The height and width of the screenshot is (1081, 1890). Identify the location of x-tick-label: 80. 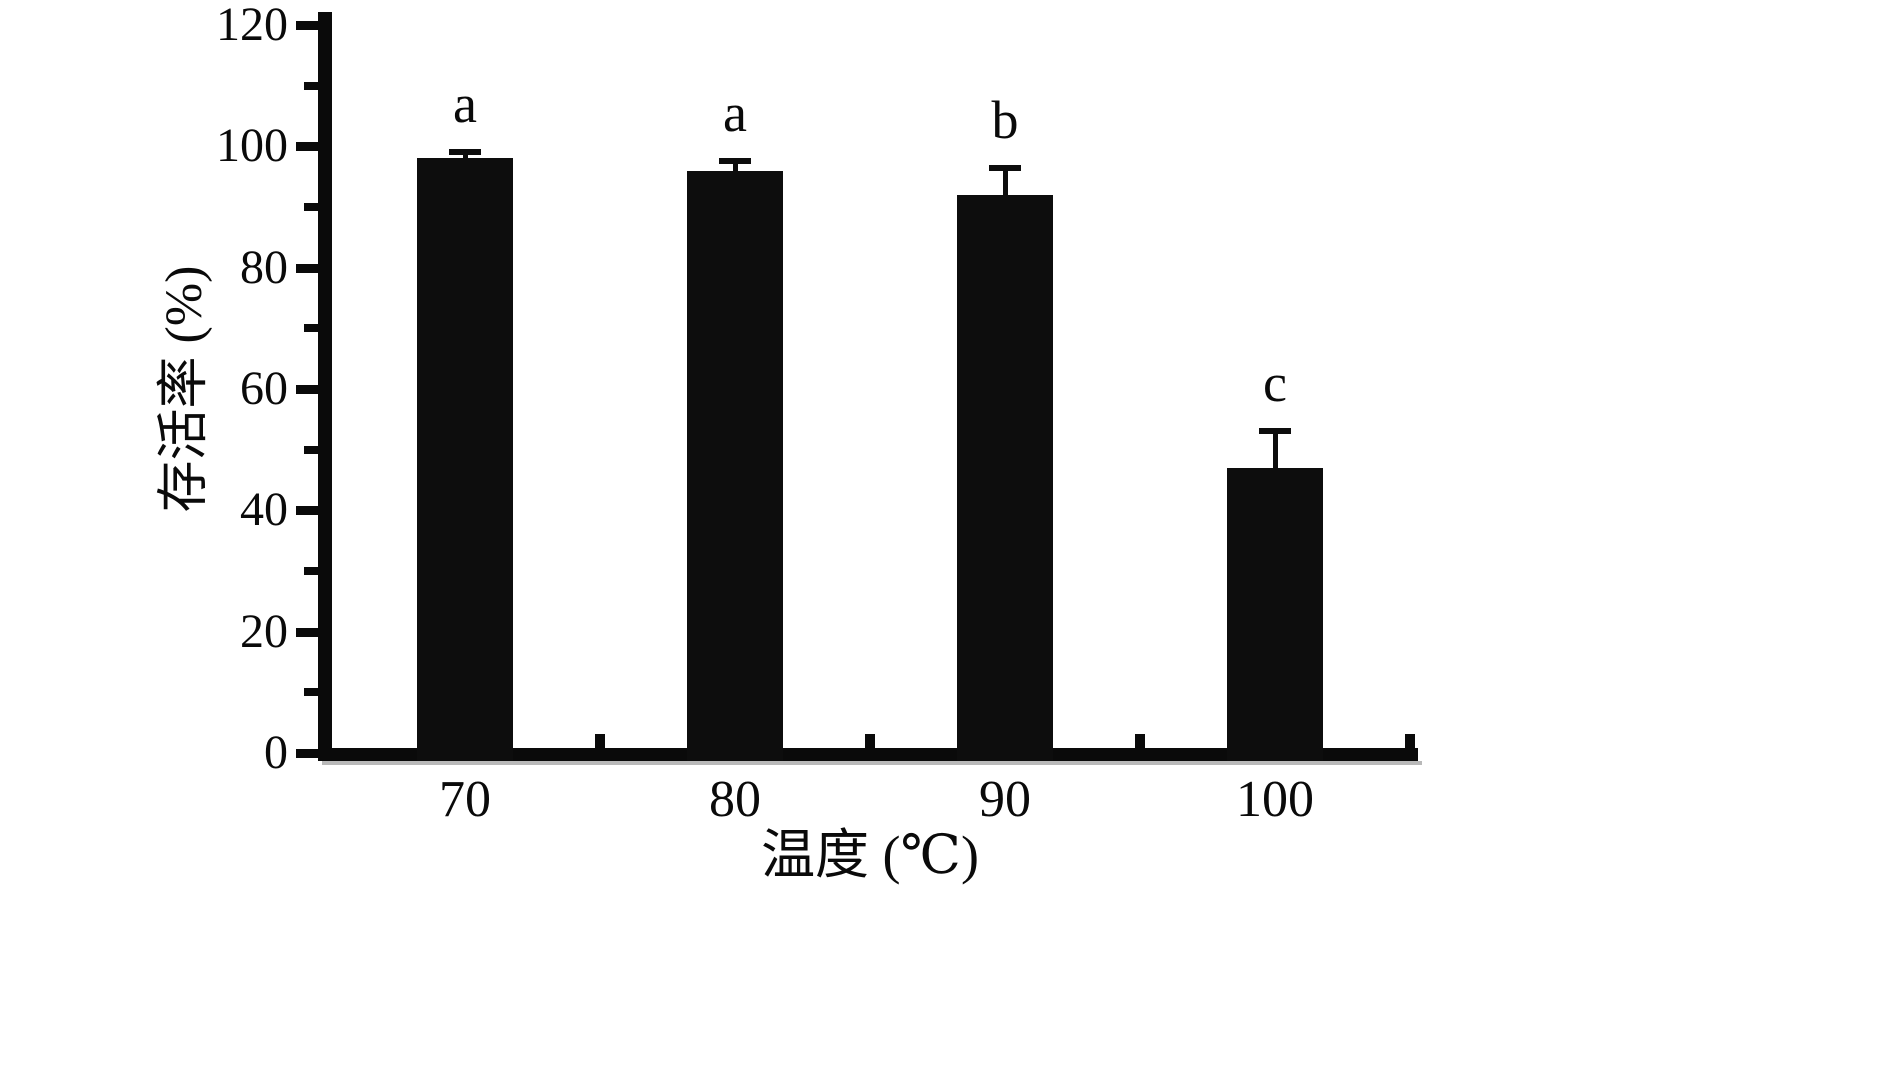
(735, 799).